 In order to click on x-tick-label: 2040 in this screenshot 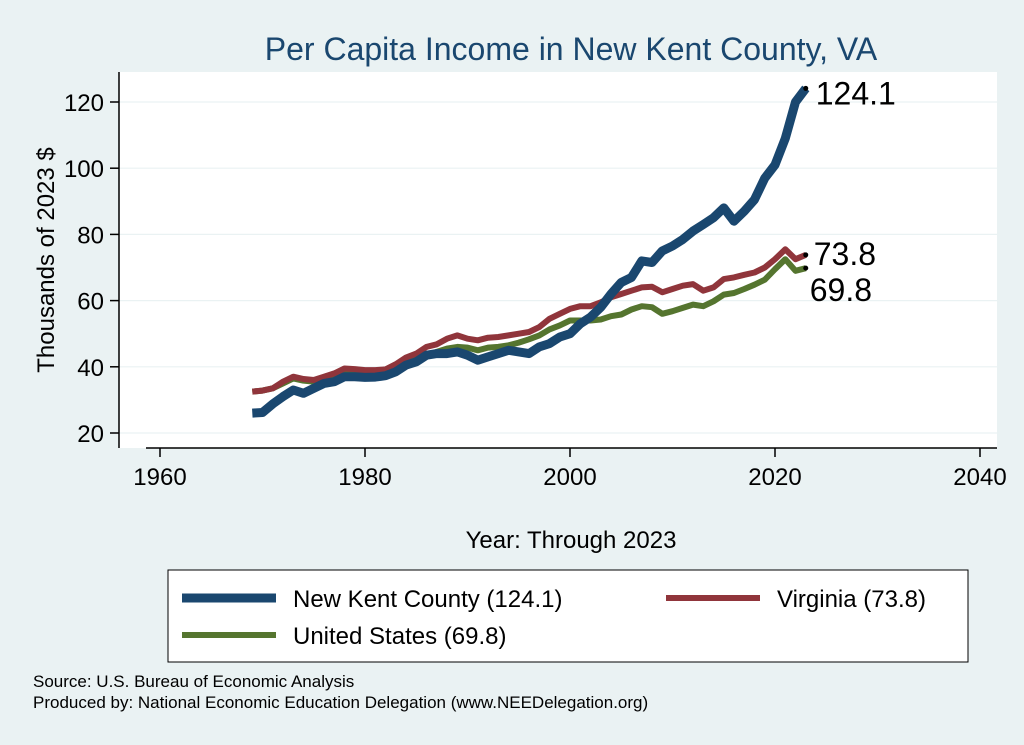, I will do `click(979, 477)`.